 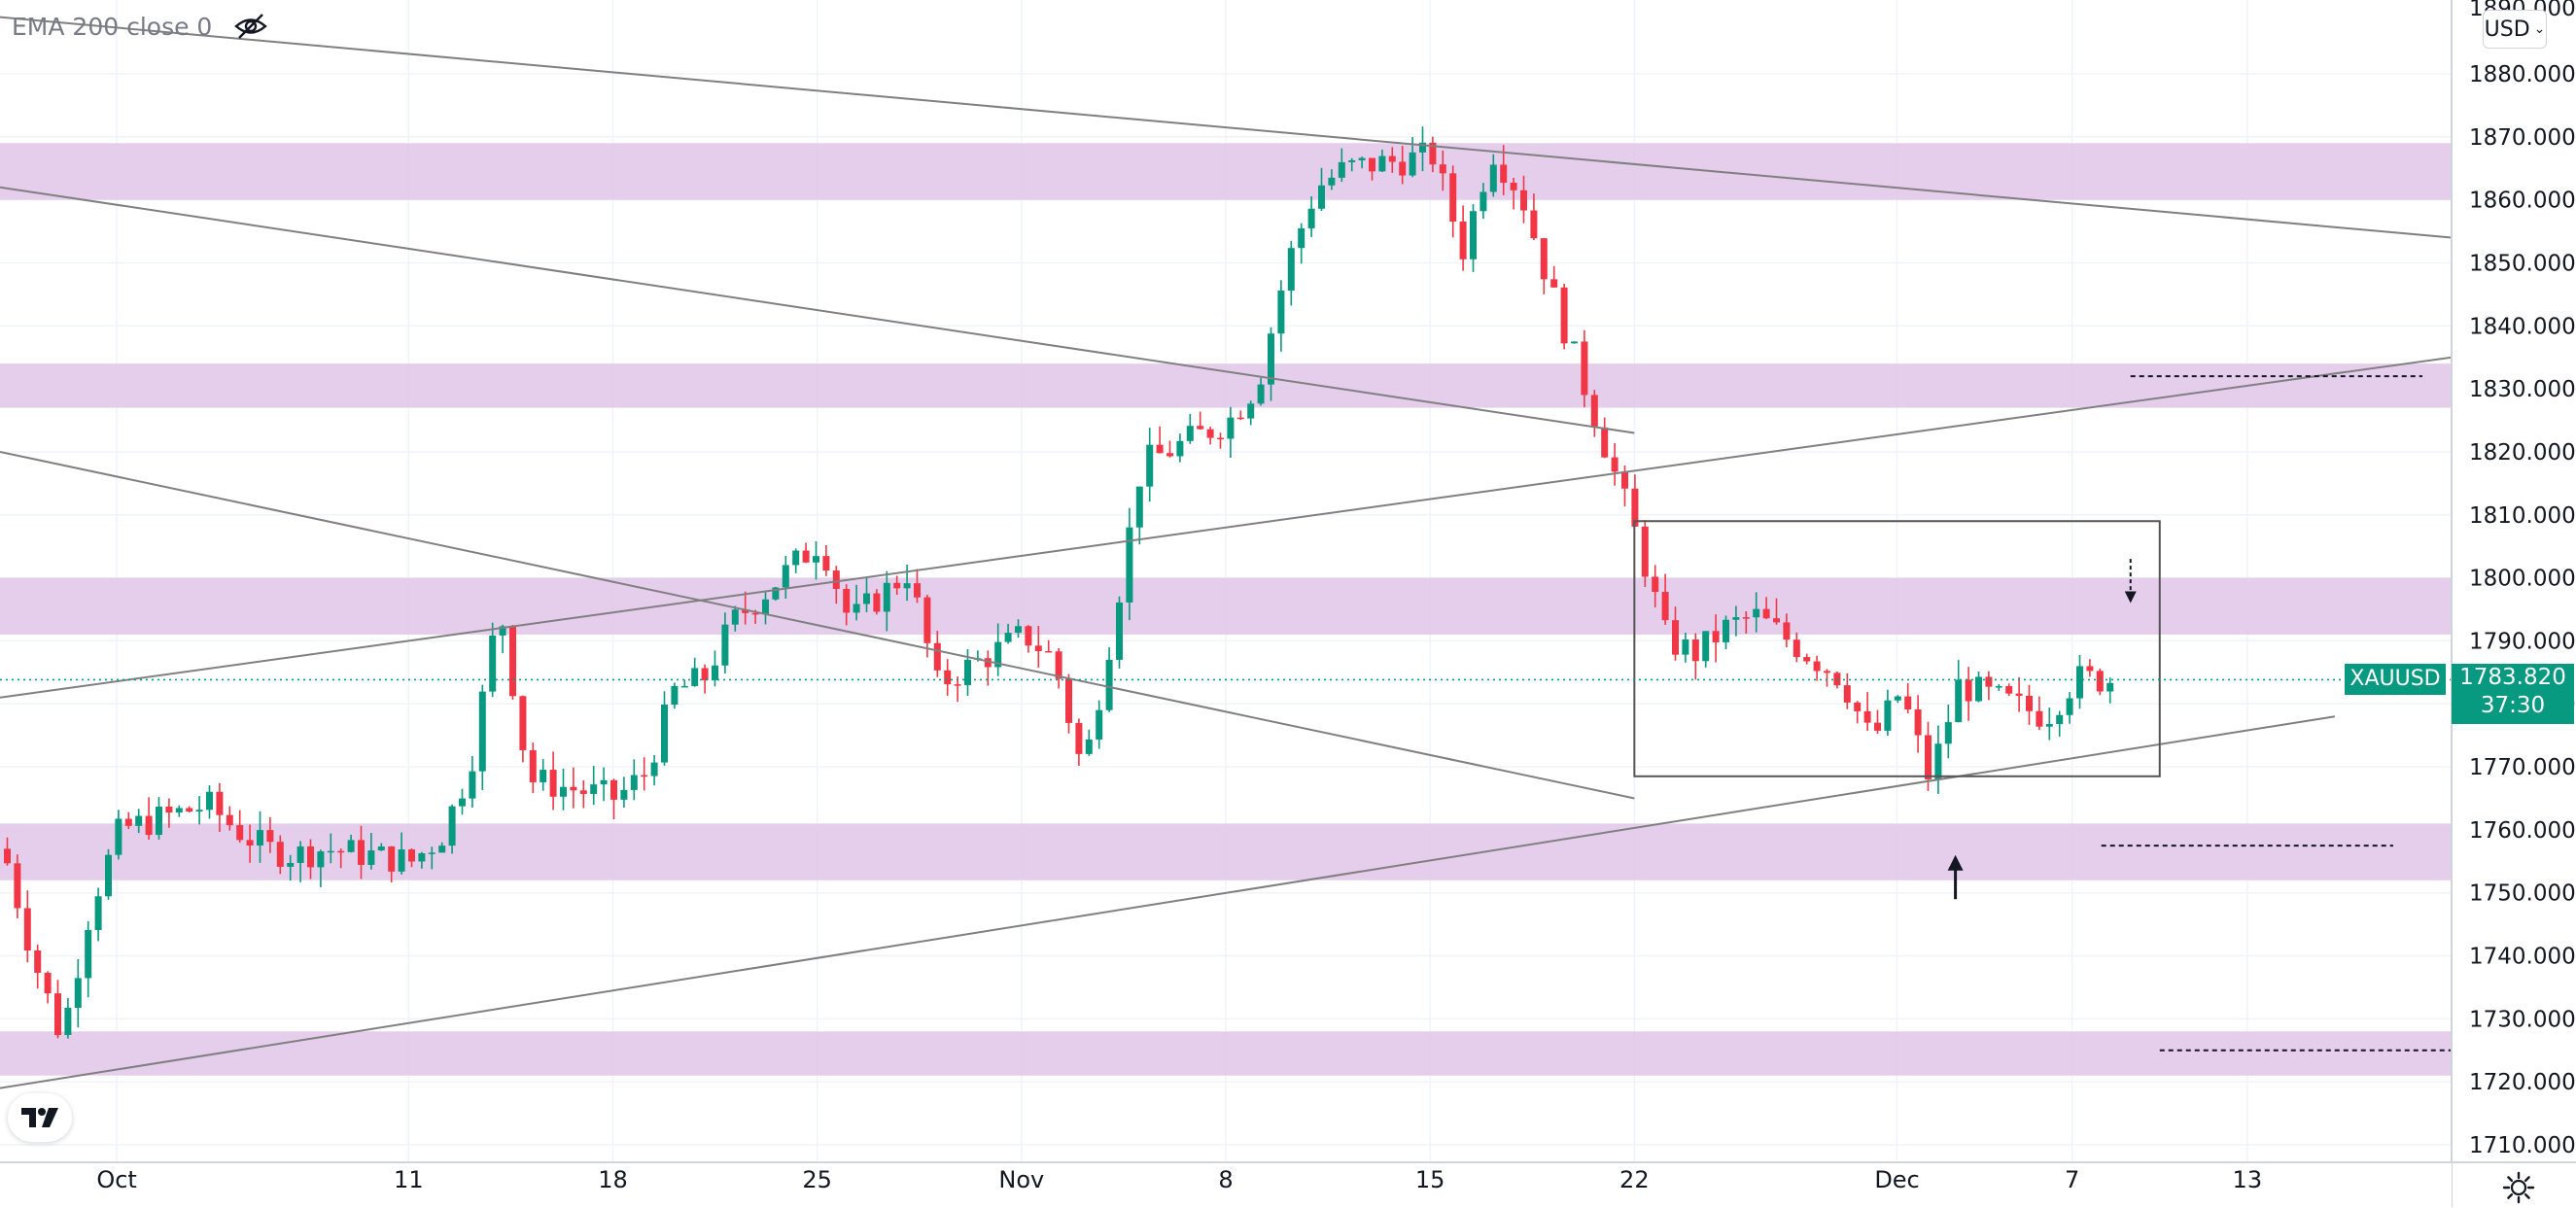 I want to click on price-tick-label: 1840.000, so click(x=2522, y=327).